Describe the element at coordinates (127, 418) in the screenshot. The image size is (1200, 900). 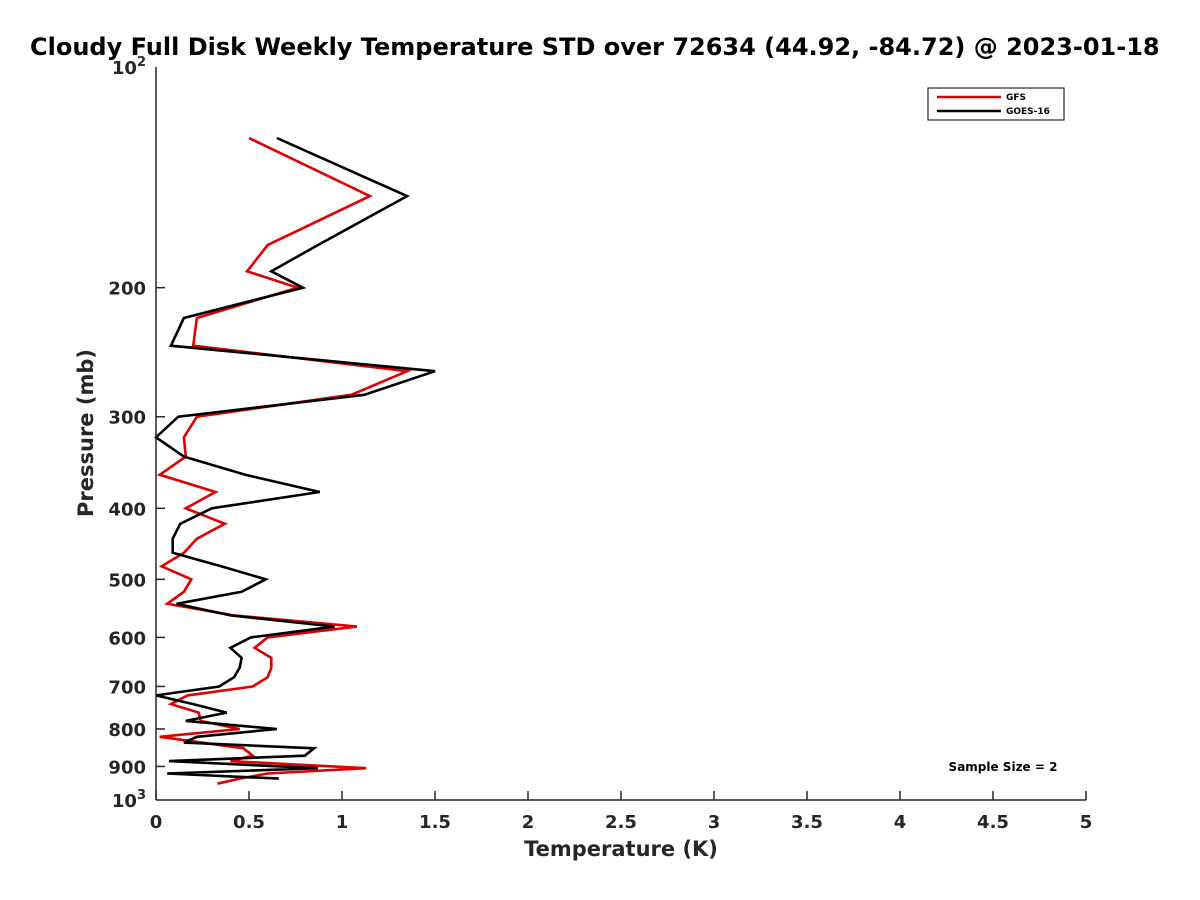
I see `y-tick-label: 300` at that location.